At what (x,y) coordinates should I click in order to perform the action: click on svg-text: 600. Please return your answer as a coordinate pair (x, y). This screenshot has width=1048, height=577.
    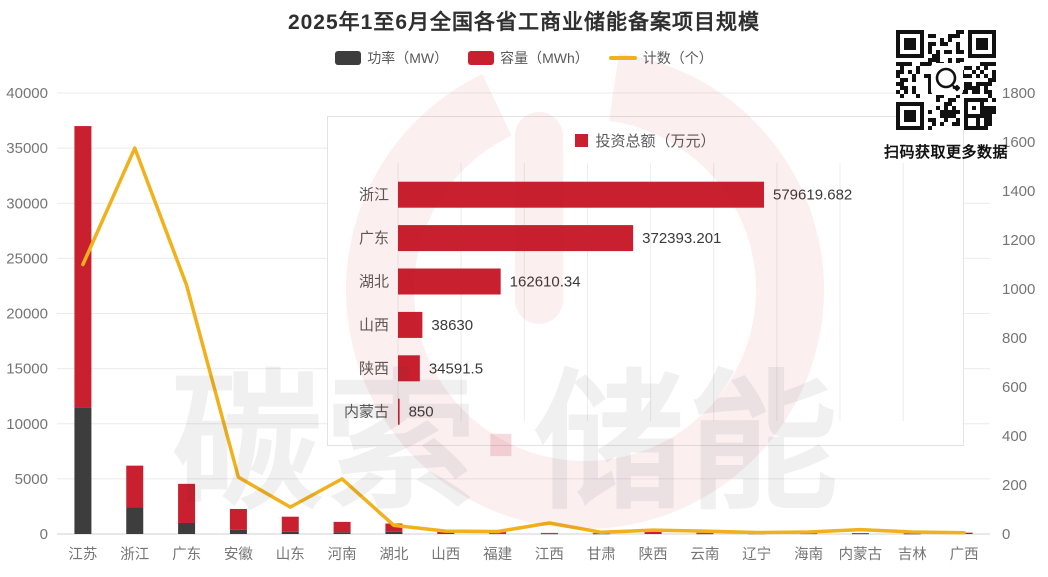
    Looking at the image, I should click on (1014, 387).